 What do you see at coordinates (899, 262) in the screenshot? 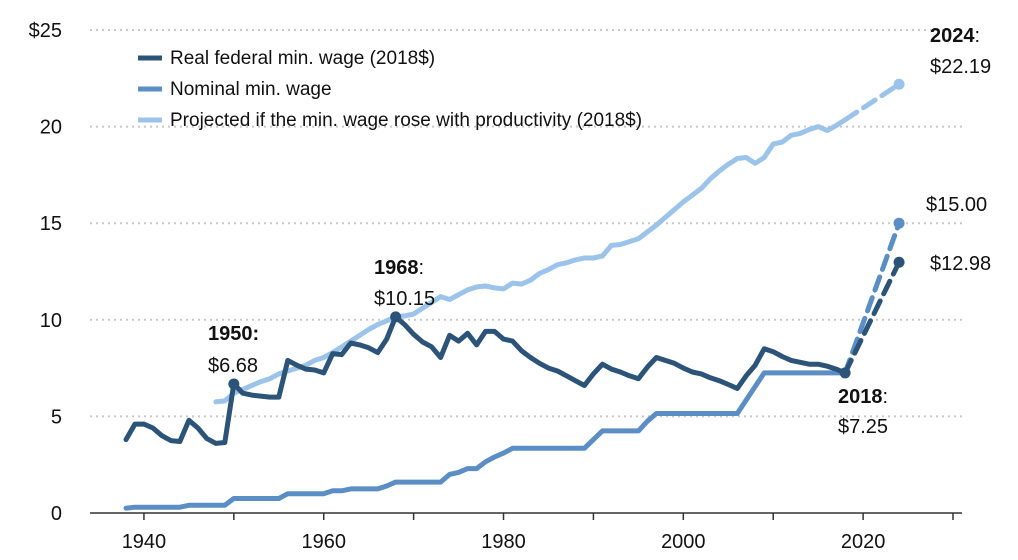
I see `point-2024-real` at bounding box center [899, 262].